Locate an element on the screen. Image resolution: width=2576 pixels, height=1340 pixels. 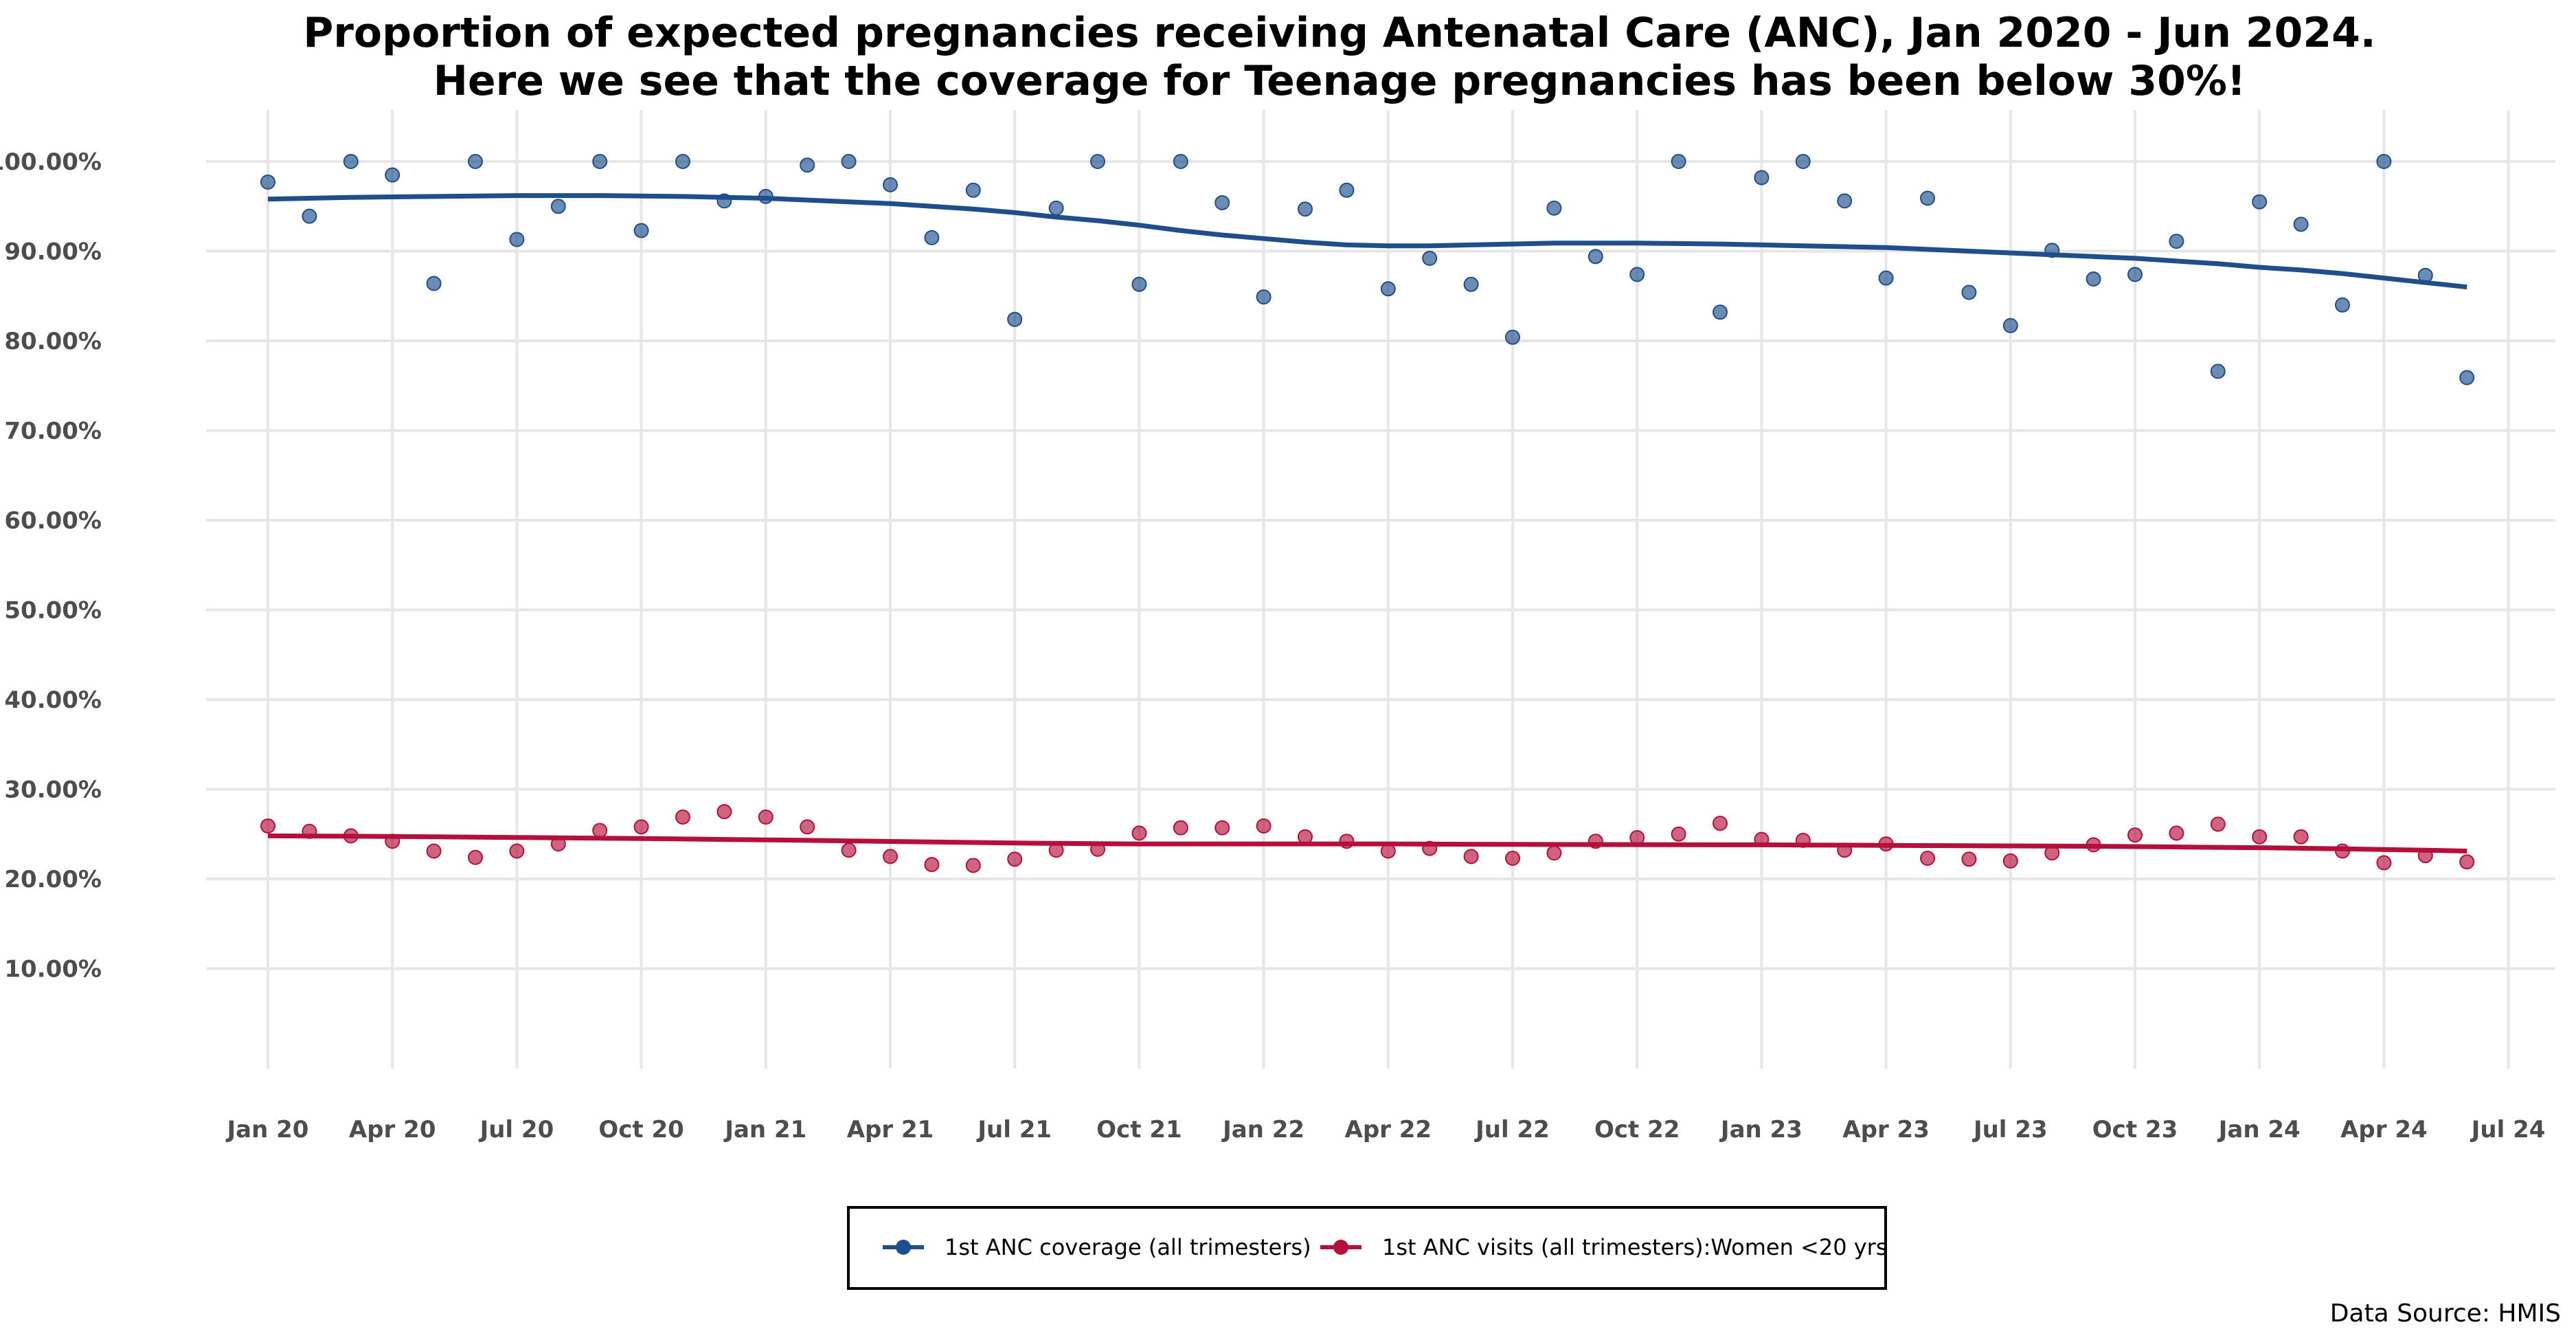
y-tick-label: 70.00% is located at coordinates (53, 432).